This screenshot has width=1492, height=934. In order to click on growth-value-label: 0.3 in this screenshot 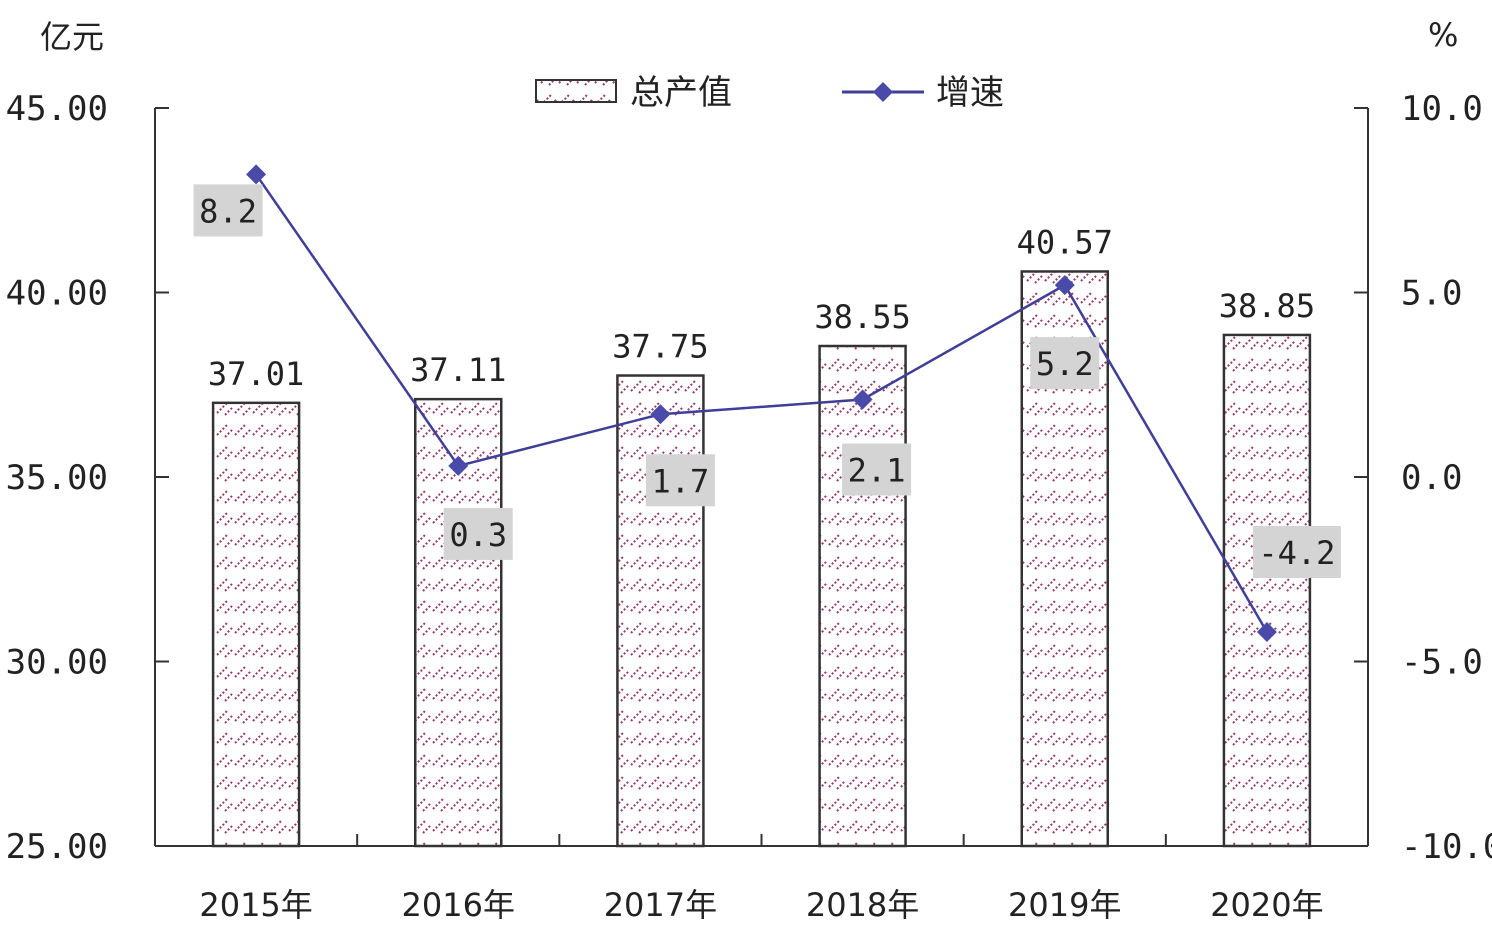, I will do `click(478, 535)`.